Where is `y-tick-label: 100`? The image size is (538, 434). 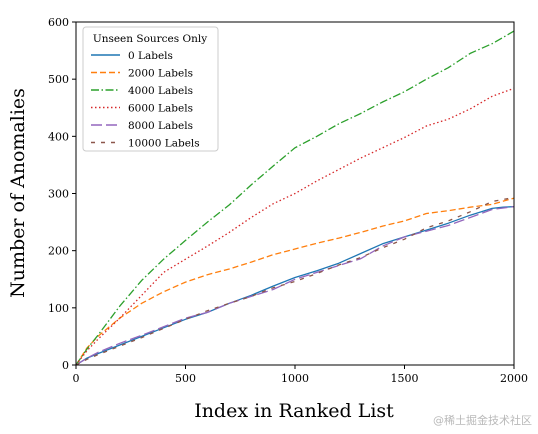
y-tick-label: 100 is located at coordinates (58, 308).